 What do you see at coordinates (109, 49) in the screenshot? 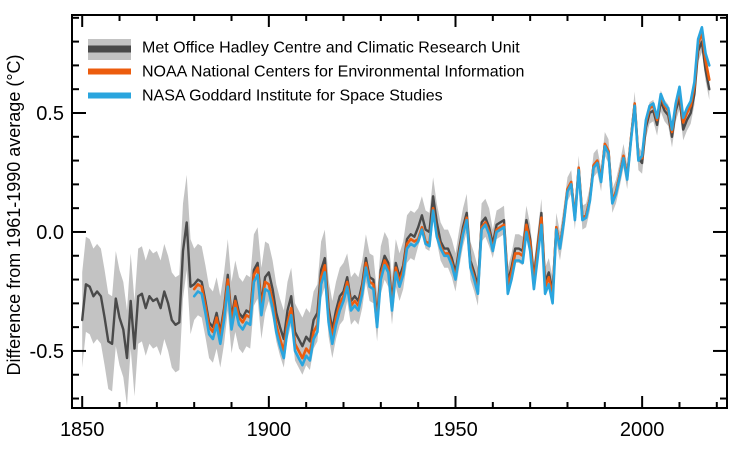
I see `hadcrut-line-swatch` at bounding box center [109, 49].